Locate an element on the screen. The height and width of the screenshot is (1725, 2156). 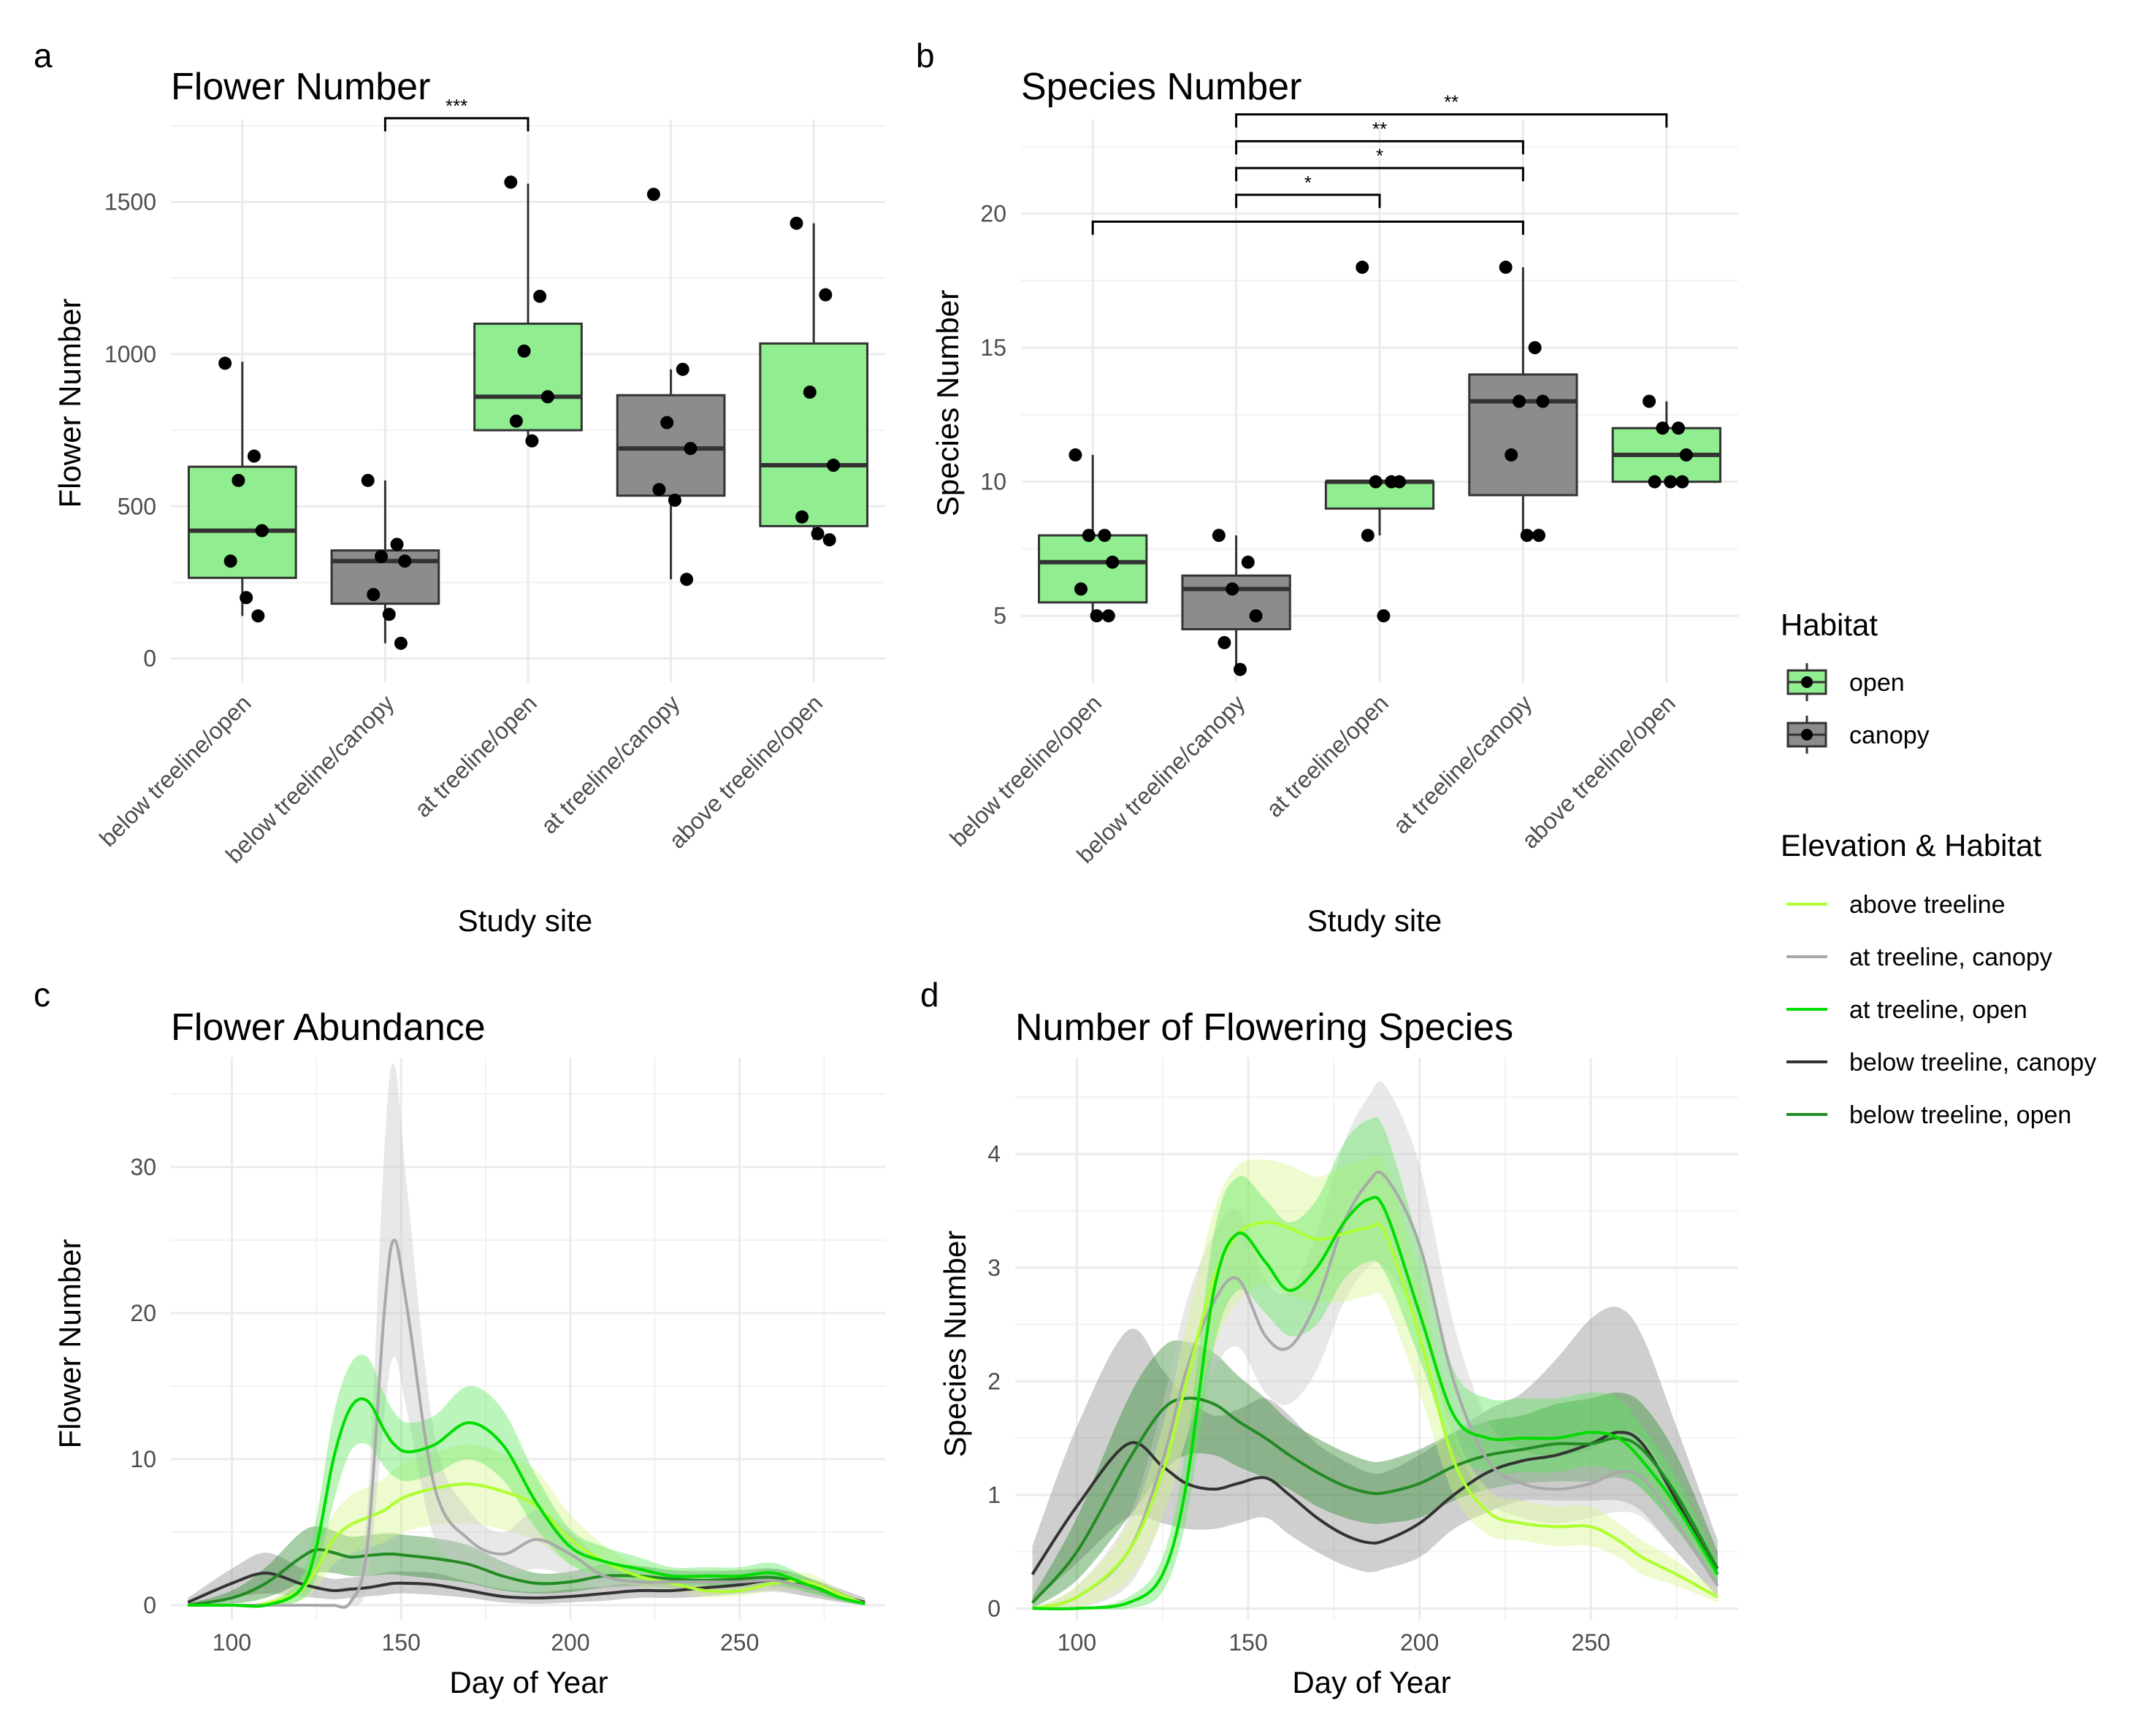
panel-b-title: Species Number is located at coordinates (1161, 87).